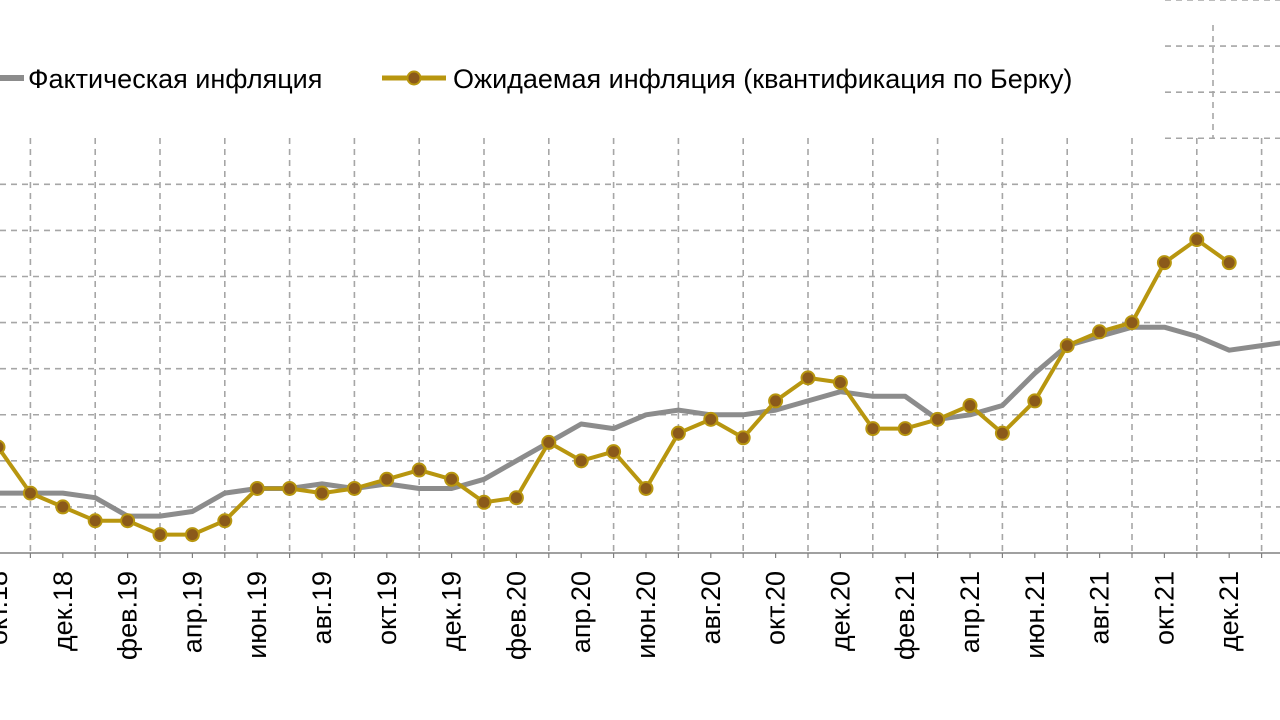 This screenshot has height=720, width=1280. I want to click on x-tick-label: дек.20, so click(840, 611).